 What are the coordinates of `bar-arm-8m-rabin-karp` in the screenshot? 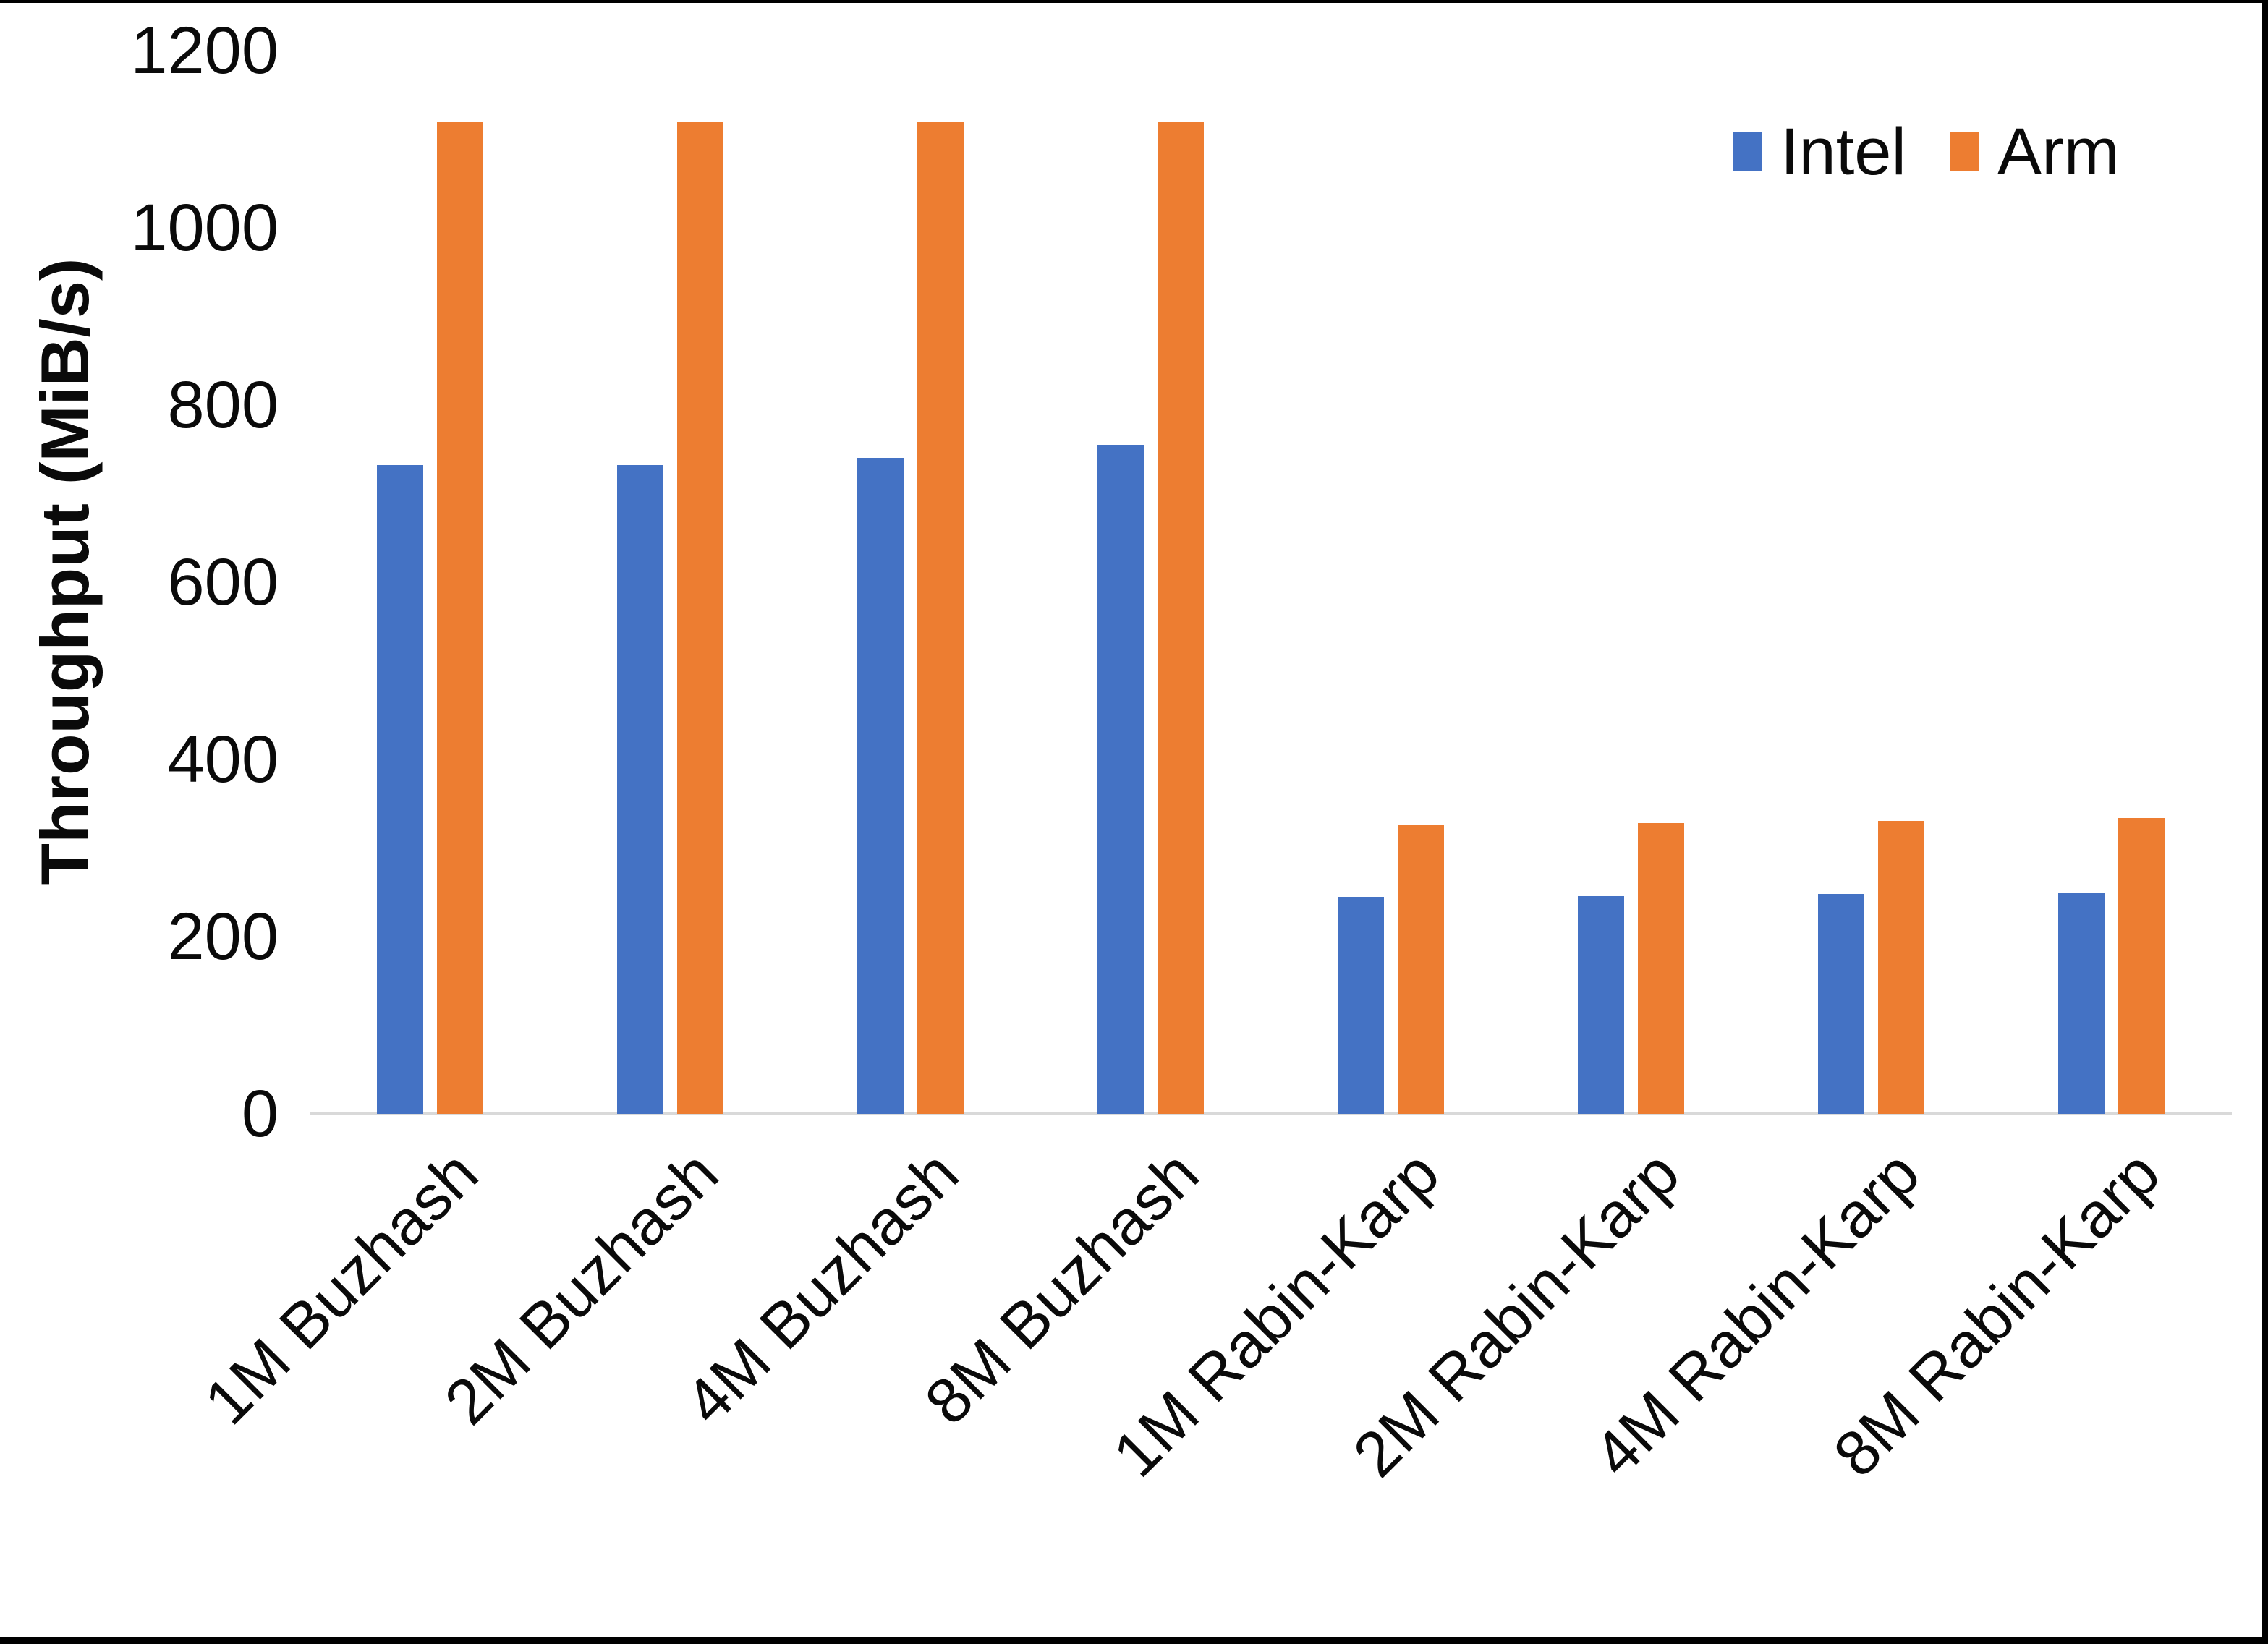 It's located at (2141, 966).